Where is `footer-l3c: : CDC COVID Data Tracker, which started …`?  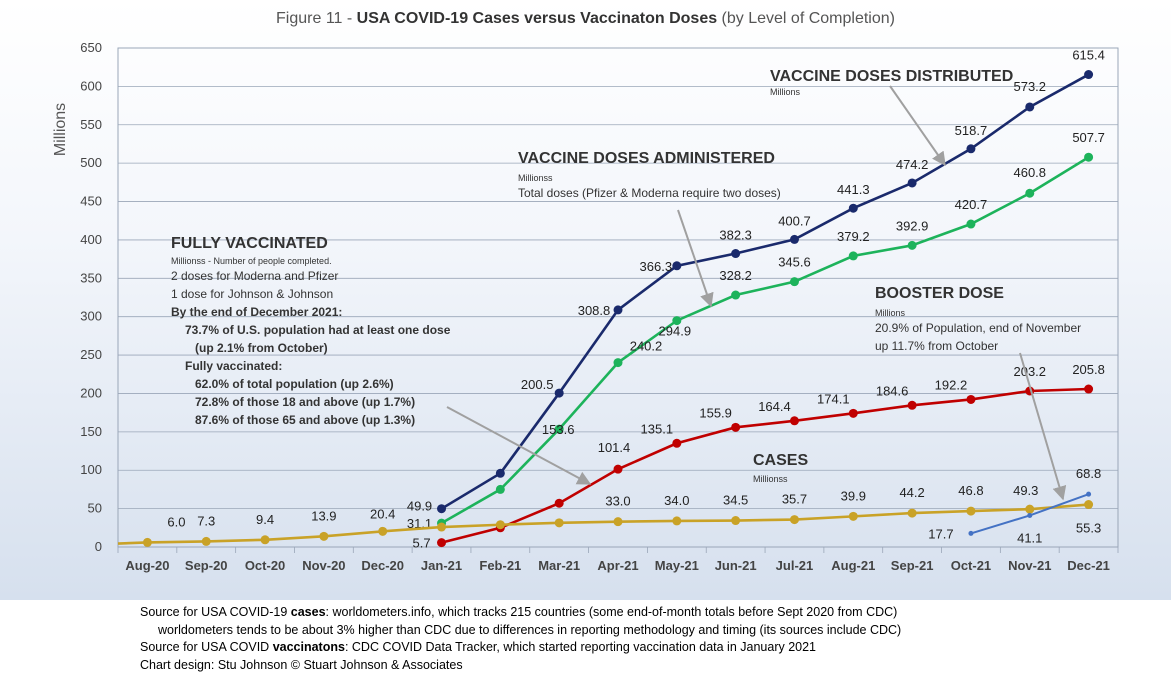 footer-l3c: : CDC COVID Data Tracker, which started … is located at coordinates (580, 647).